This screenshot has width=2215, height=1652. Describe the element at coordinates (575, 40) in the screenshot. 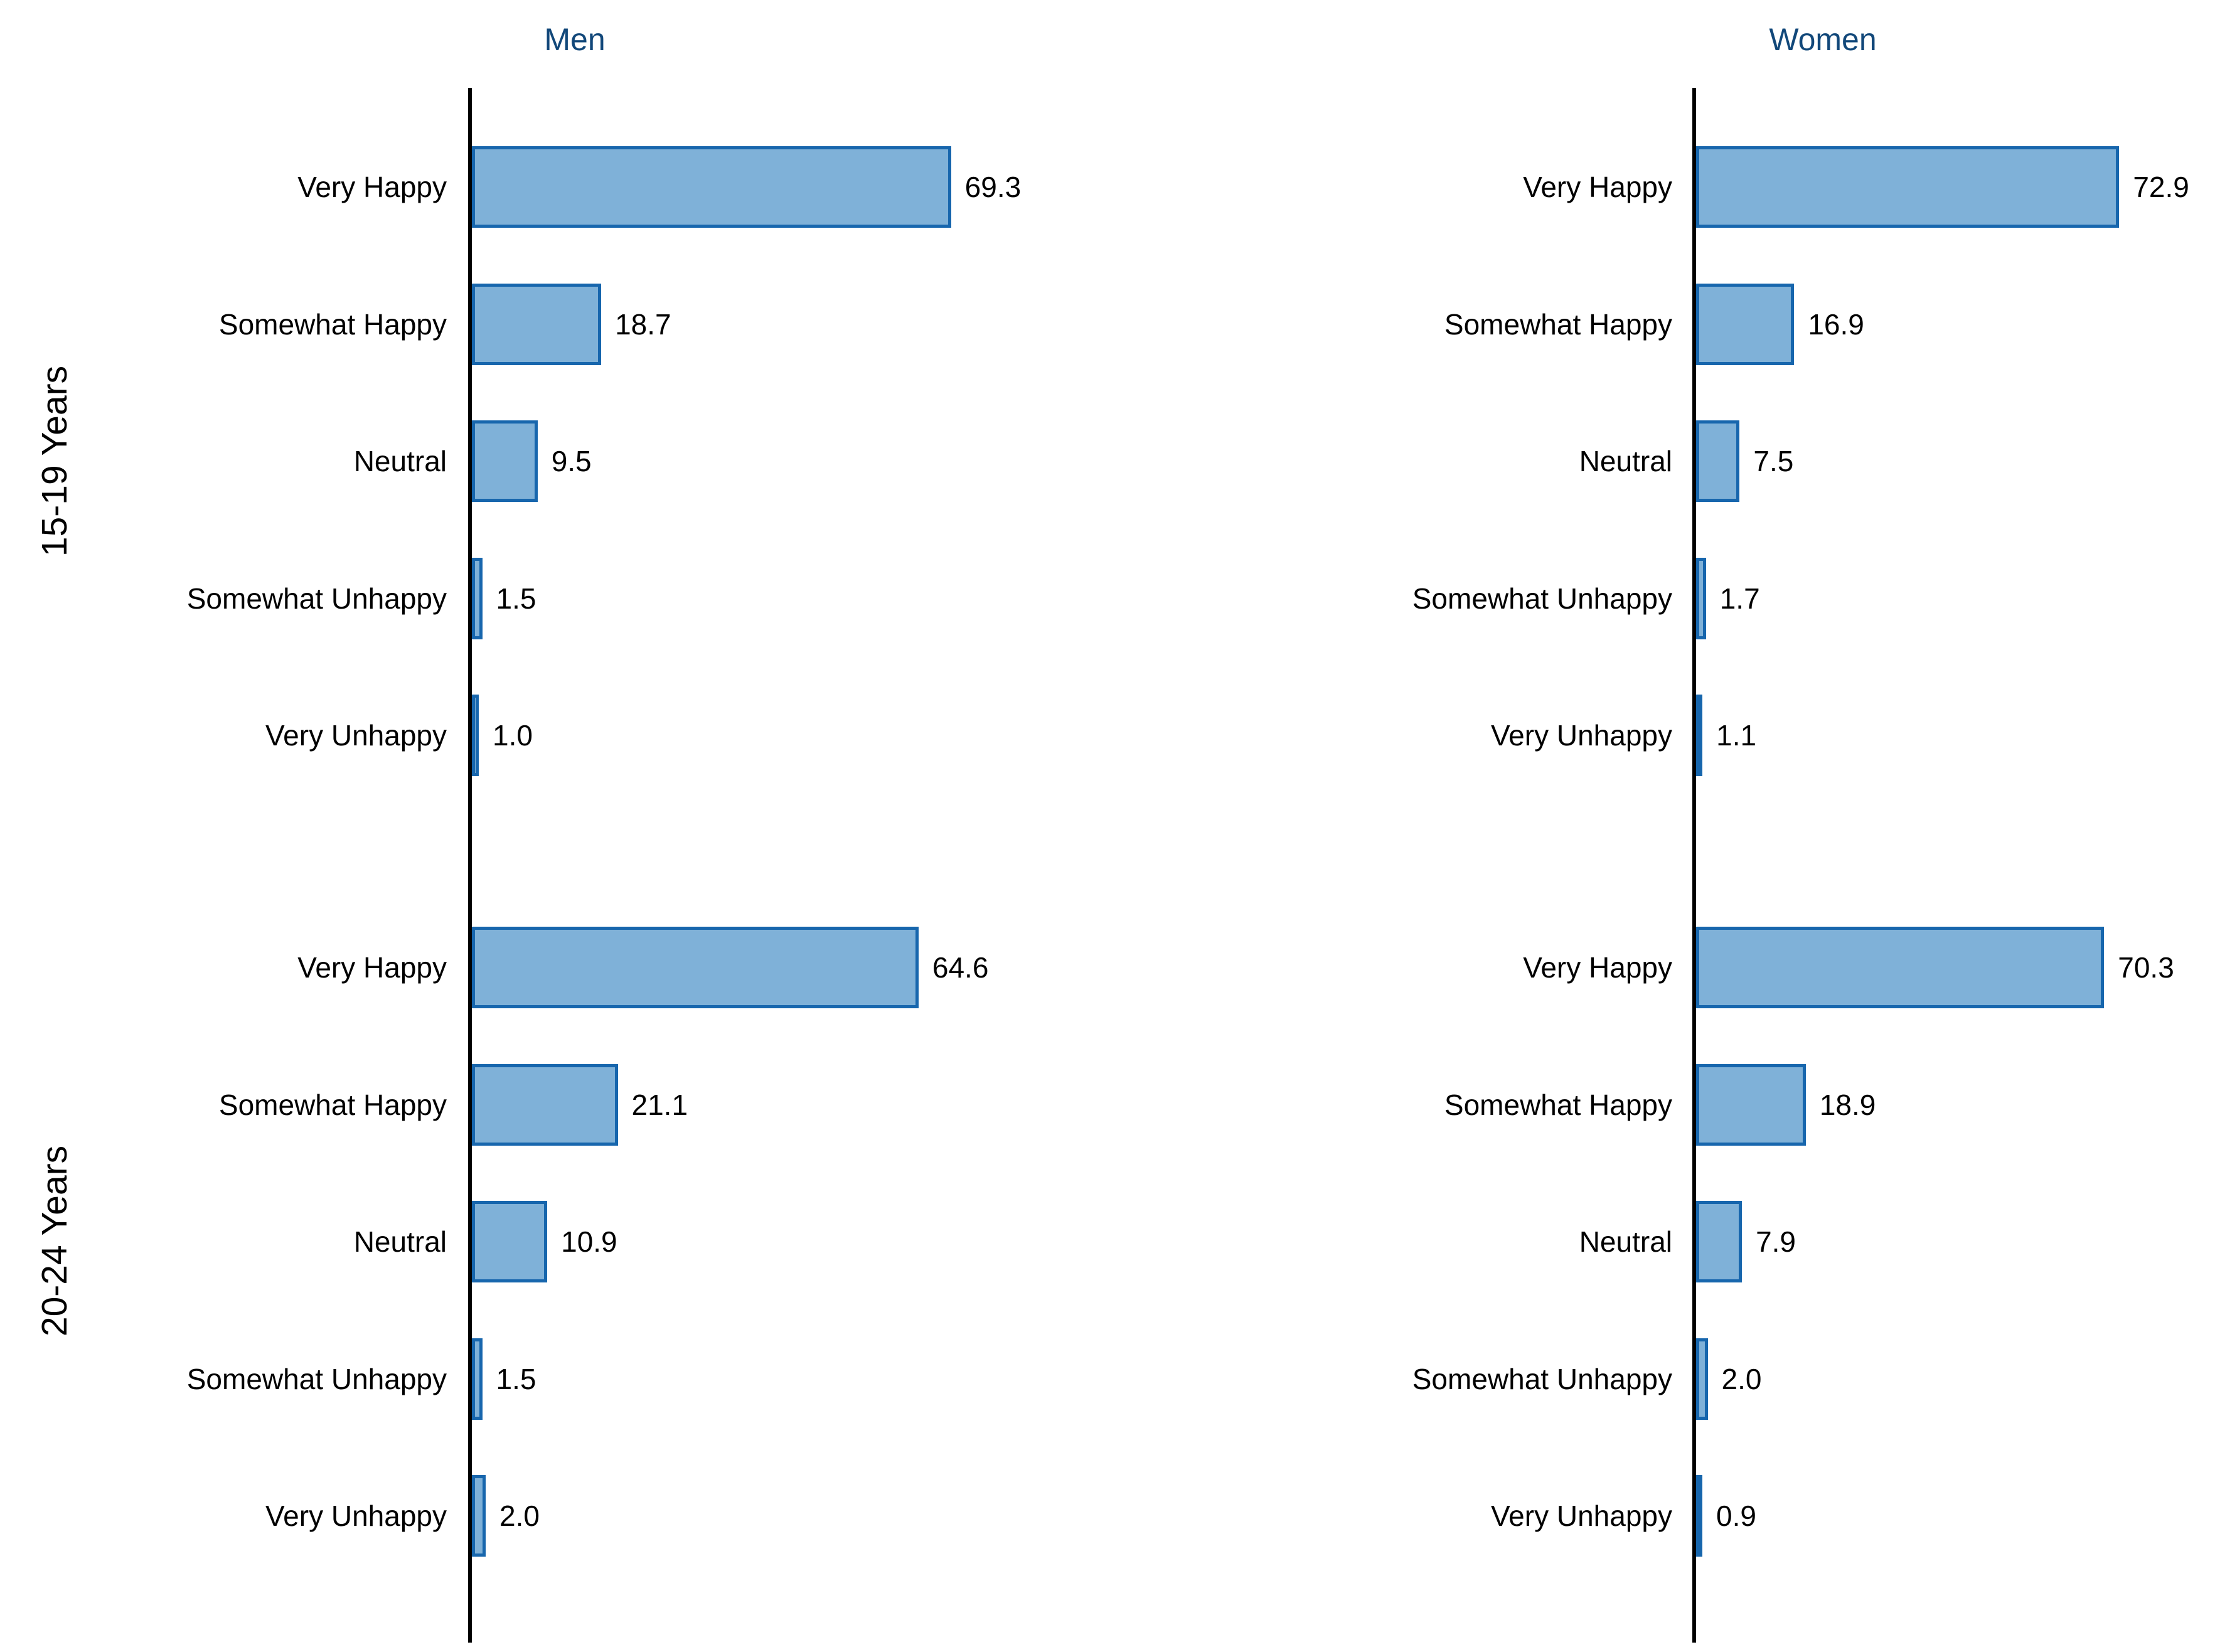

I see `facet-title-men: Men` at that location.